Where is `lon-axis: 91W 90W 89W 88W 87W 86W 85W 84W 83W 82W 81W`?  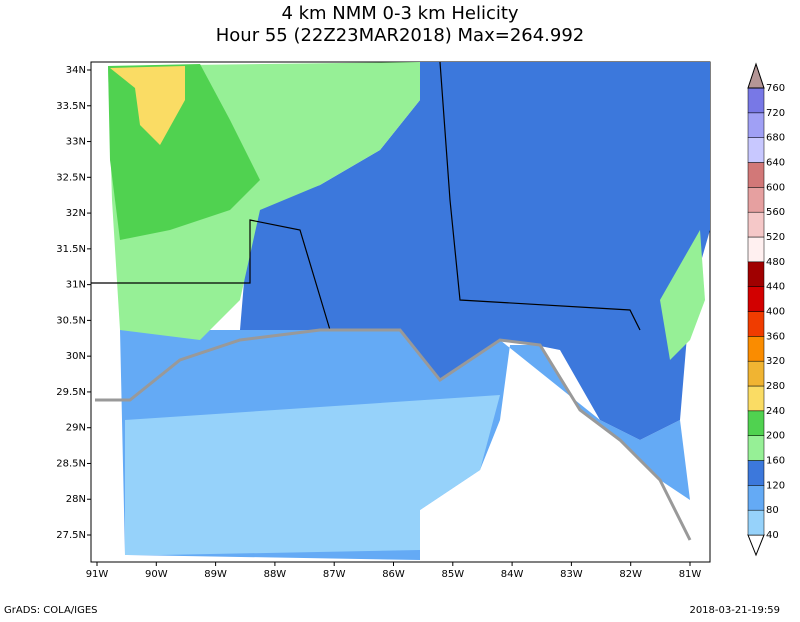
lon-axis: 91W 90W 89W 88W 87W 86W 85W 84W 83W 82W 81W is located at coordinates (394, 571).